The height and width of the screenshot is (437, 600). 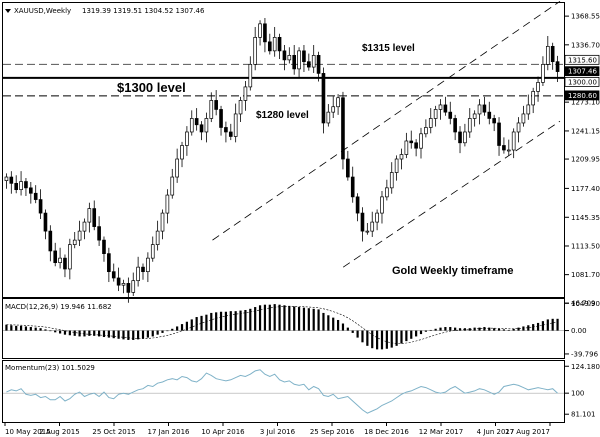 What do you see at coordinates (8, 11) in the screenshot?
I see `dropdown-arrow-icon` at bounding box center [8, 11].